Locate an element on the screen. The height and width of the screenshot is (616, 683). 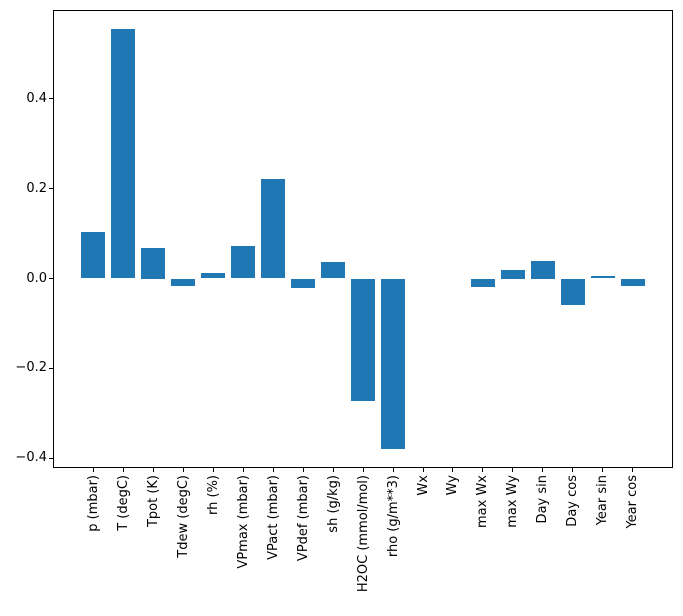
x-tick-label-vpmax-mbar: VPmax (mbar) is located at coordinates (243, 522).